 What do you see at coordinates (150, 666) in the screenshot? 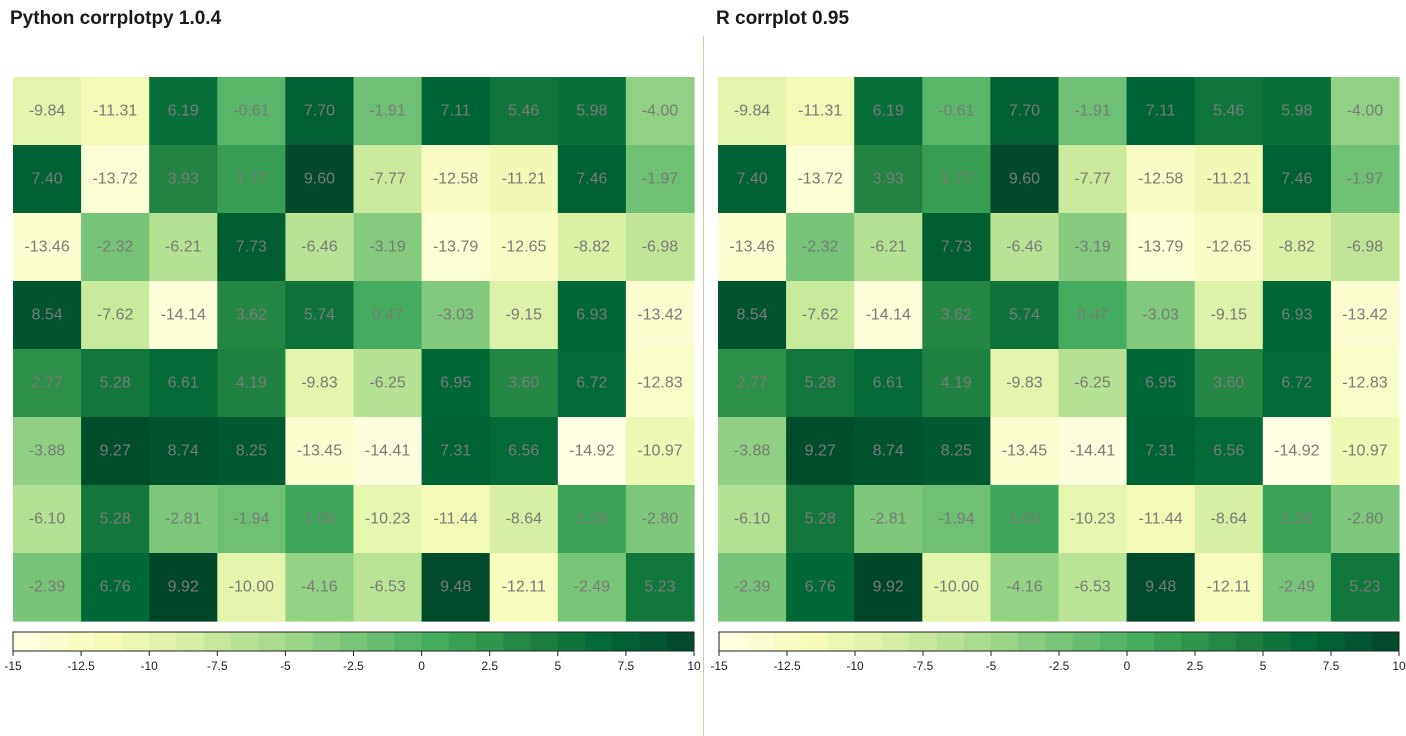
I see `colorbar-tick-label: -10` at bounding box center [150, 666].